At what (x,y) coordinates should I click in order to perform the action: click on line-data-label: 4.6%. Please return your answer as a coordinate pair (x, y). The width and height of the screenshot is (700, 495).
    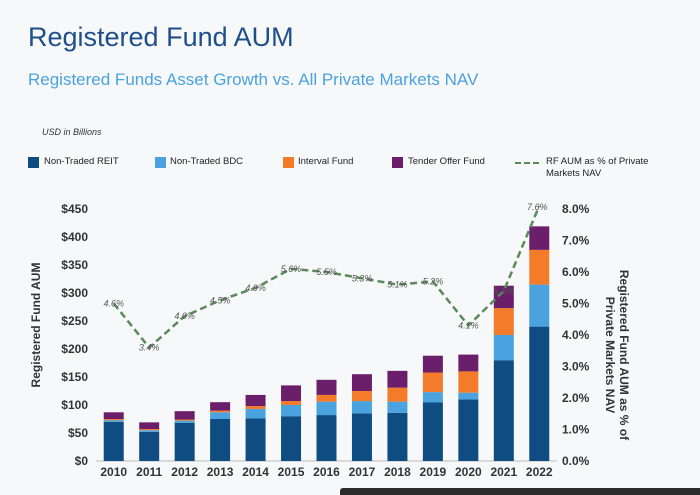
    Looking at the image, I should click on (113, 304).